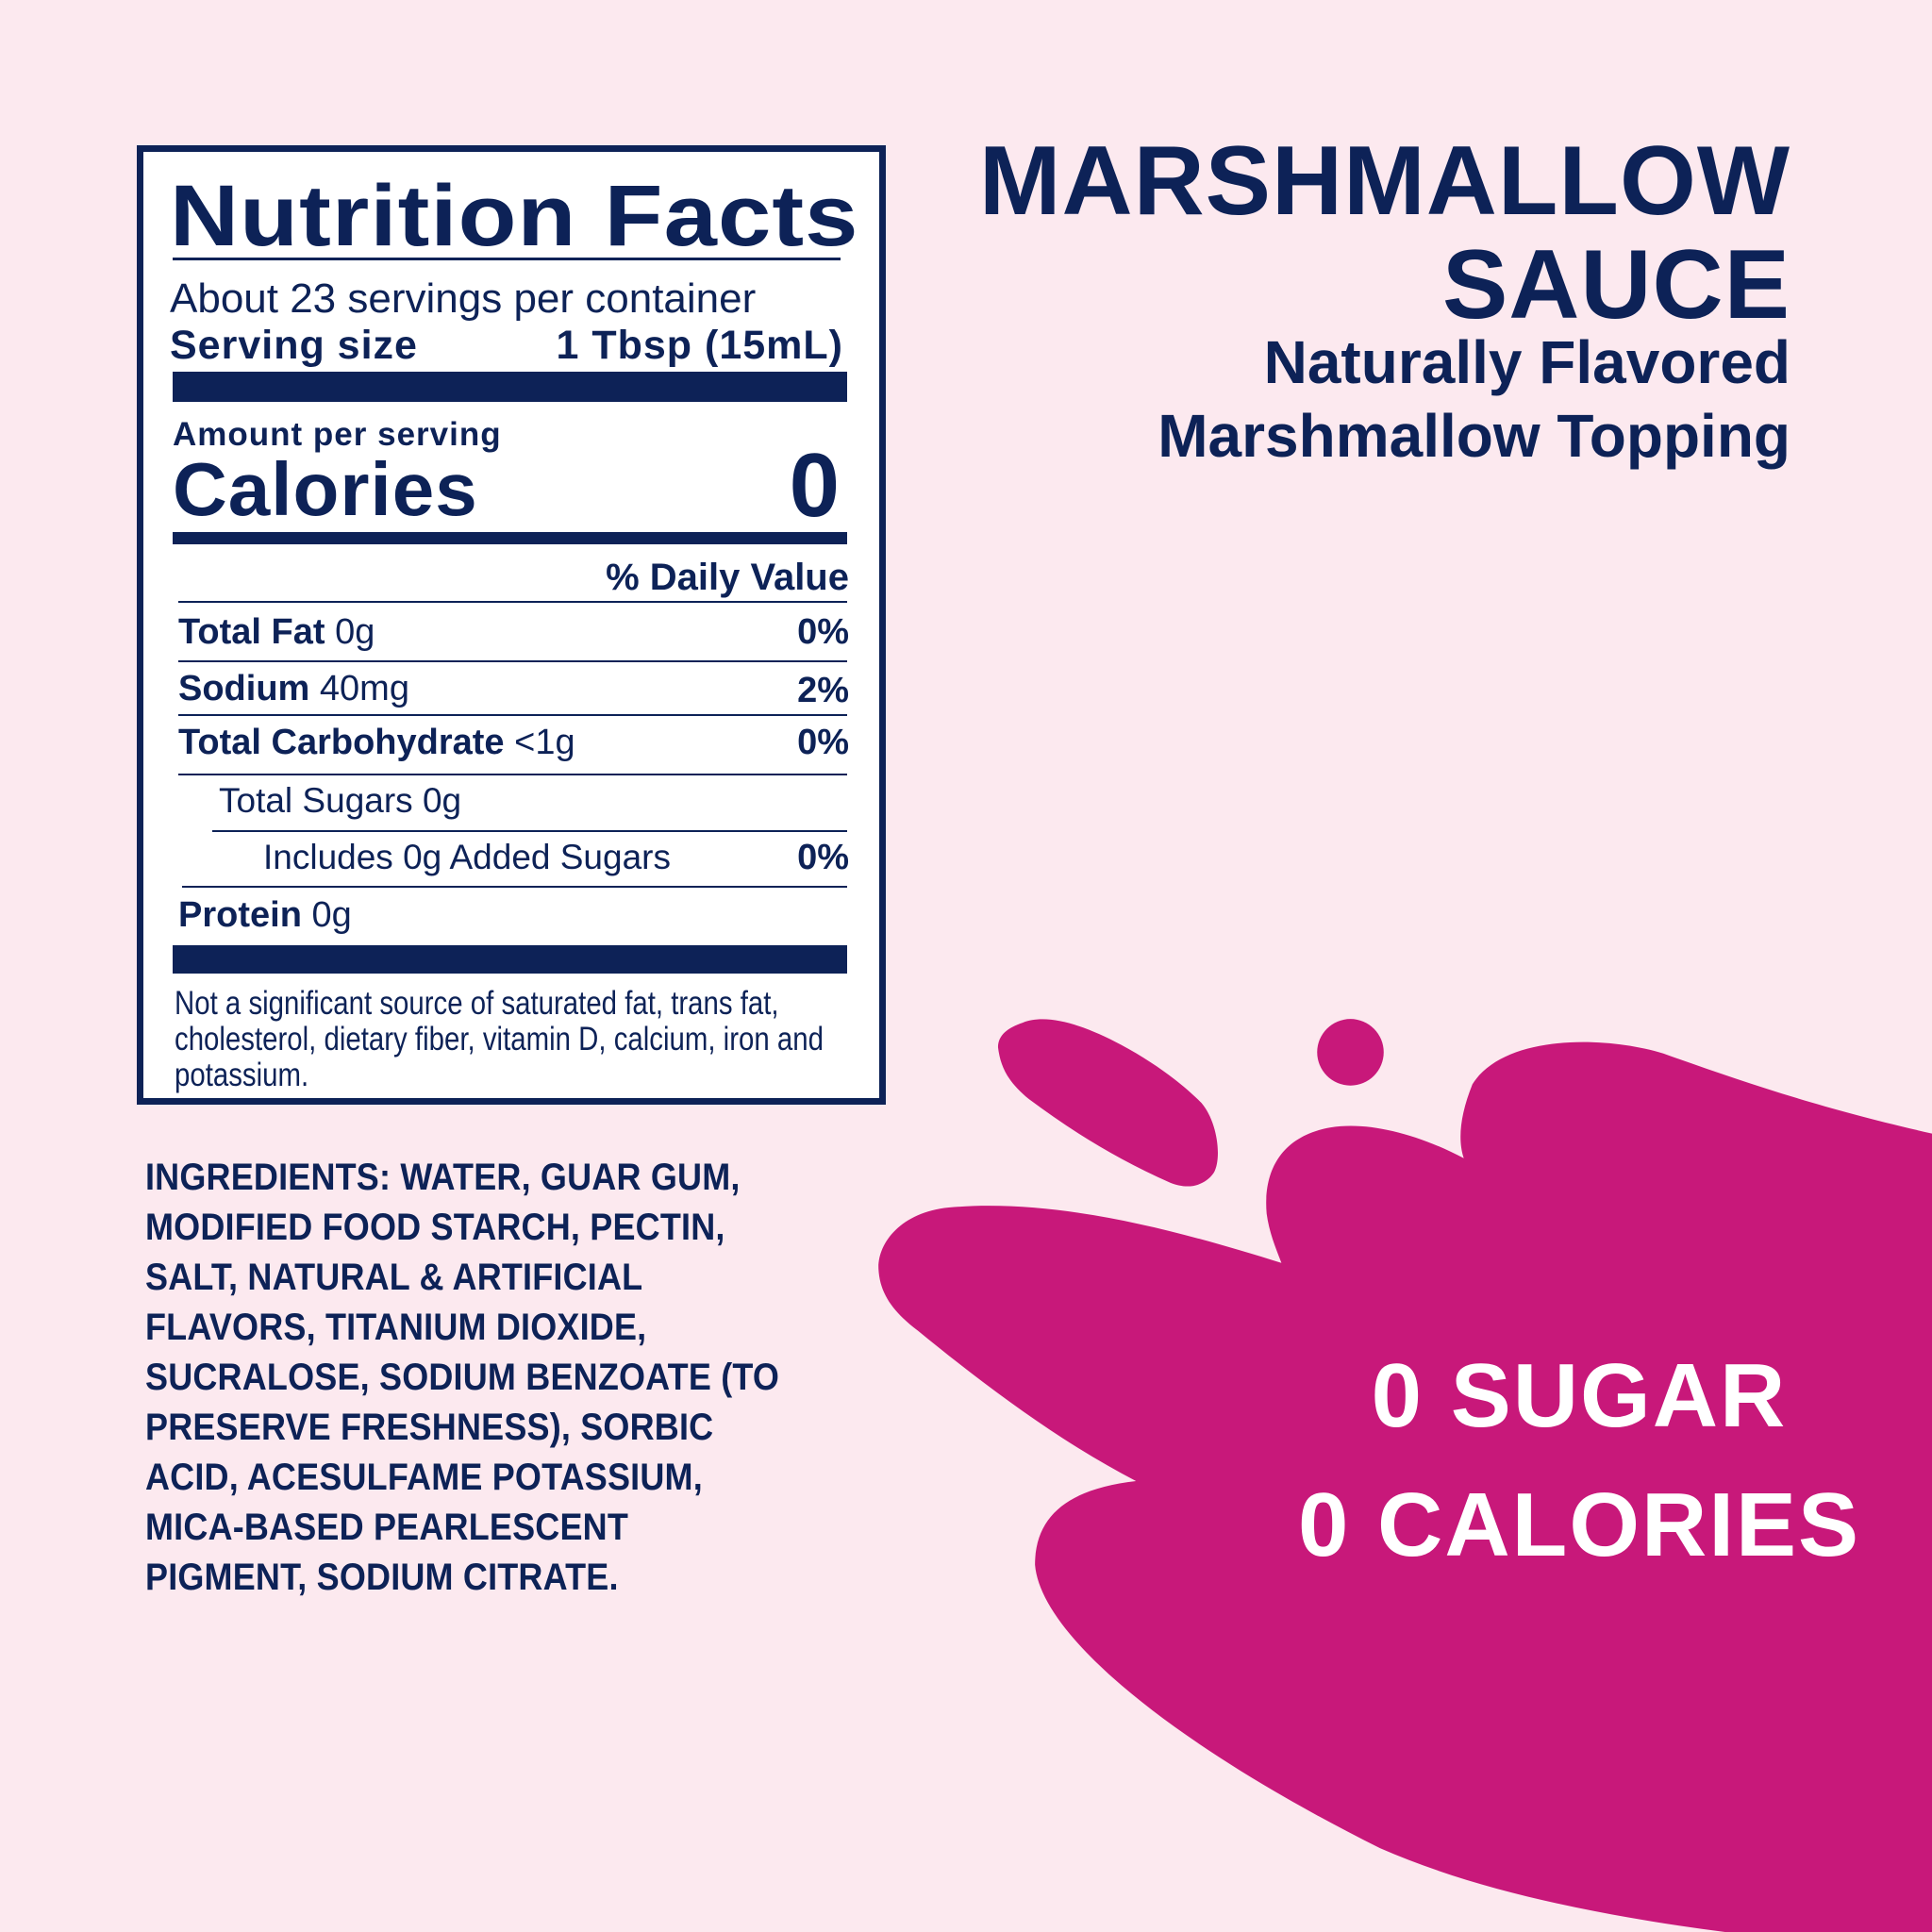 This screenshot has height=1932, width=1932. What do you see at coordinates (252, 632) in the screenshot?
I see `nutrient-name: Total Fat` at bounding box center [252, 632].